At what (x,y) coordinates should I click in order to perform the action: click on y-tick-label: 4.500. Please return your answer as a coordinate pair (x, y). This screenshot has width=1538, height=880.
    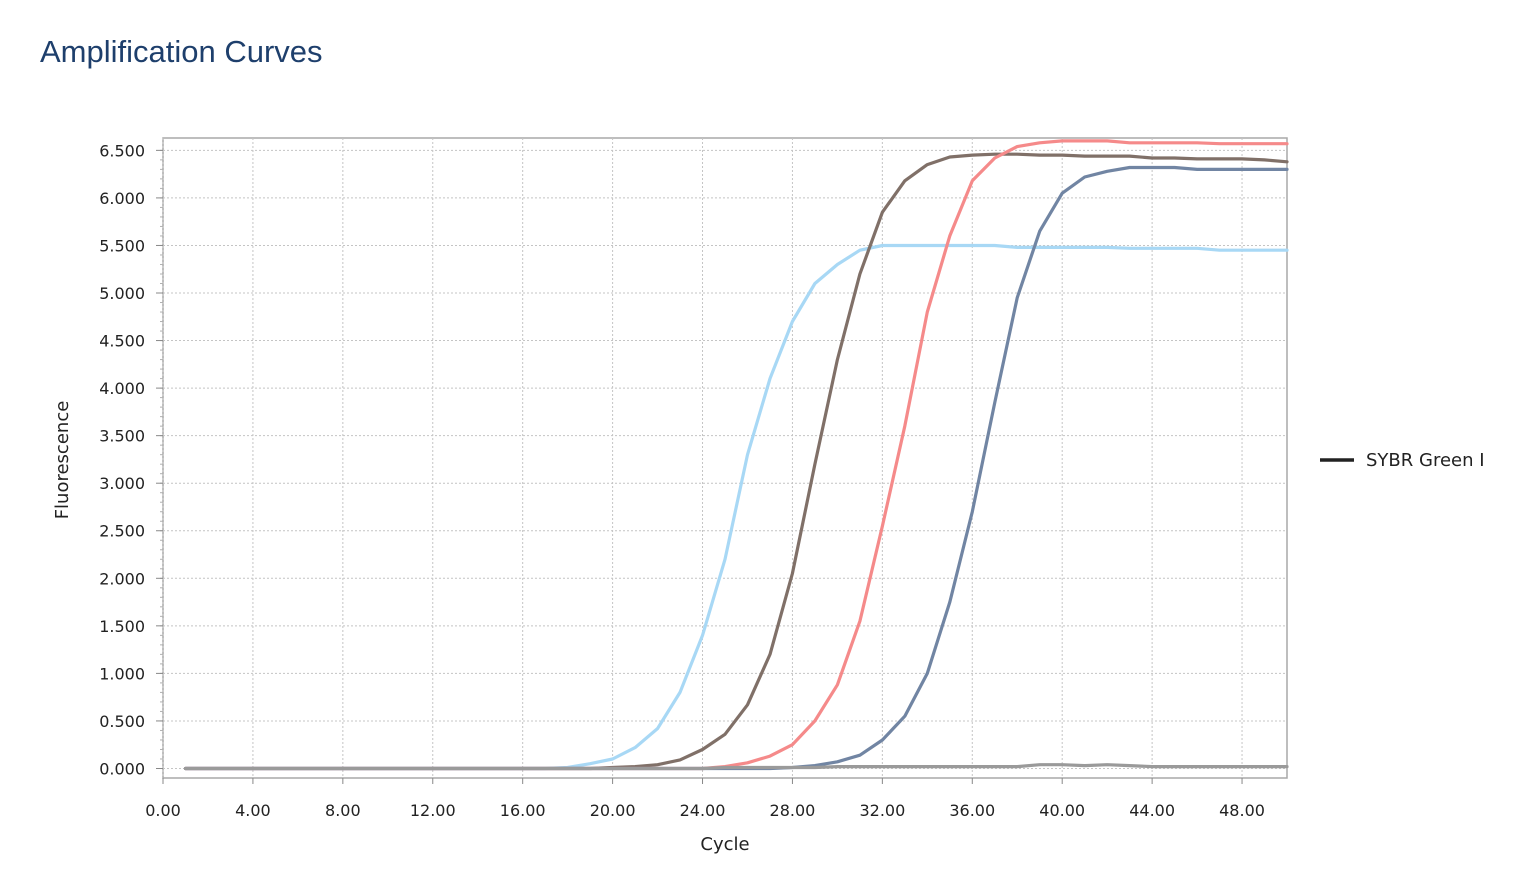
    Looking at the image, I should click on (122, 341).